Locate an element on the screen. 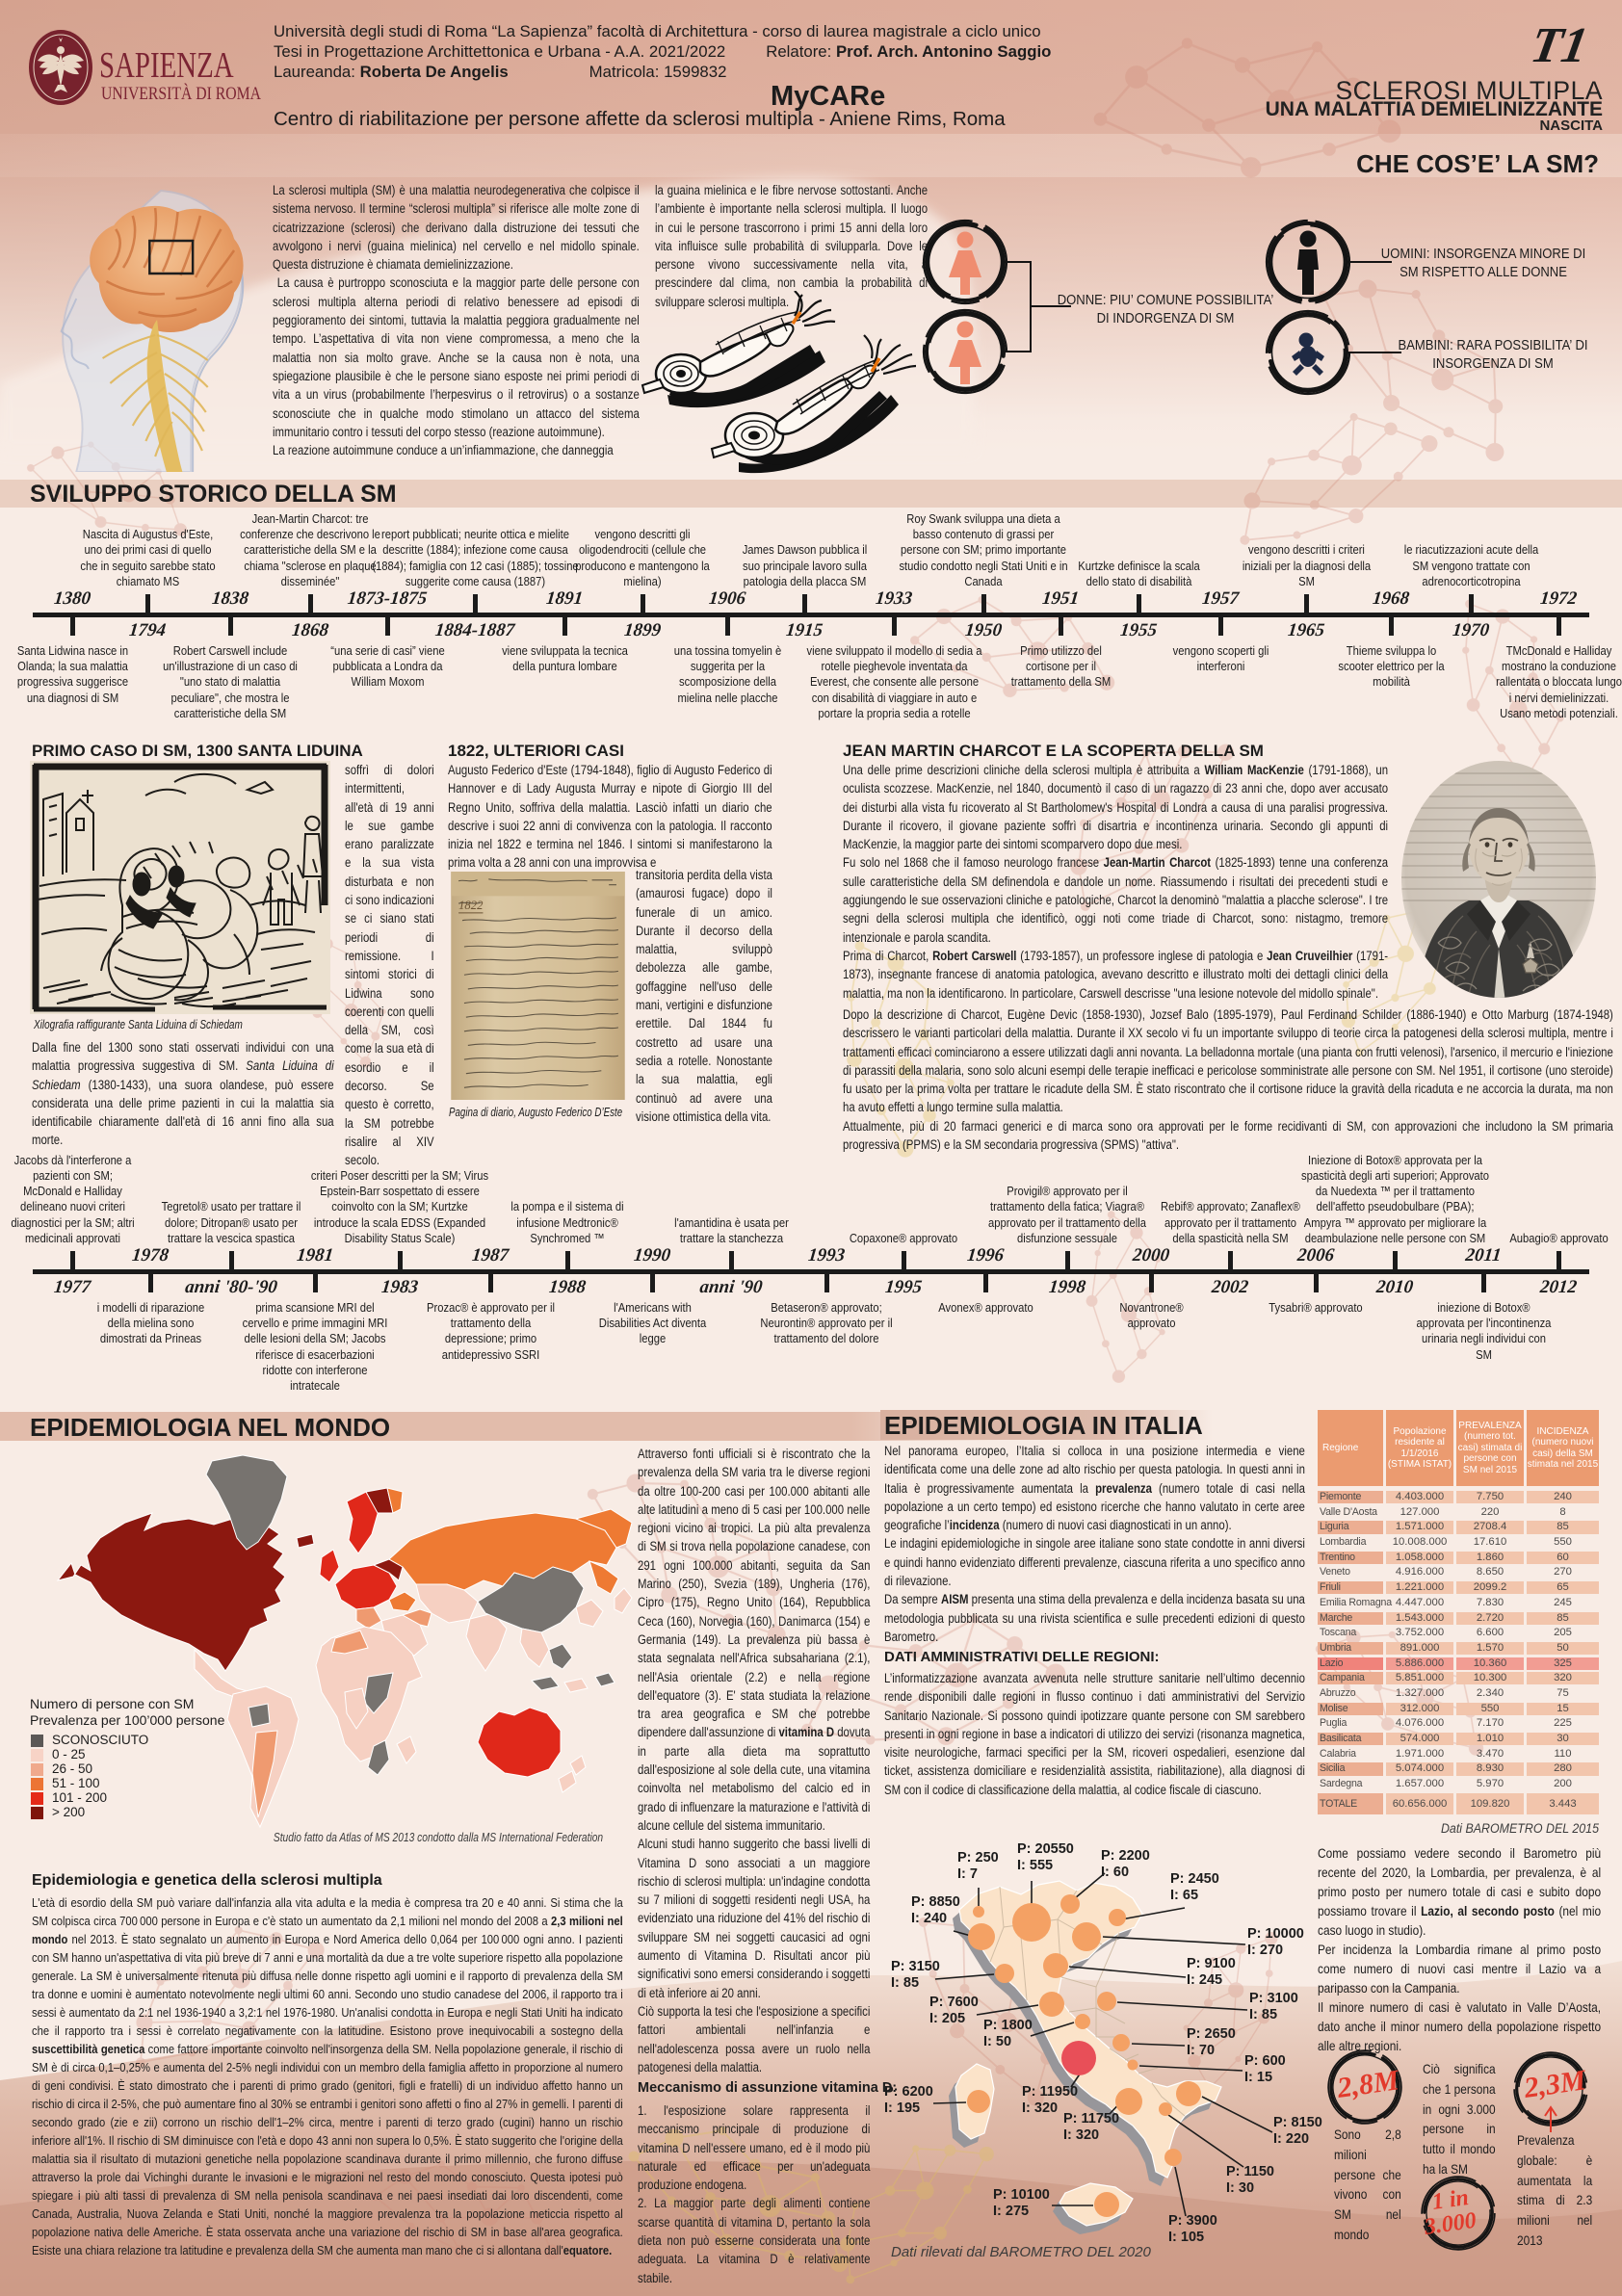 The height and width of the screenshot is (2296, 1622). svg-text: 1 in is located at coordinates (1450, 2200).